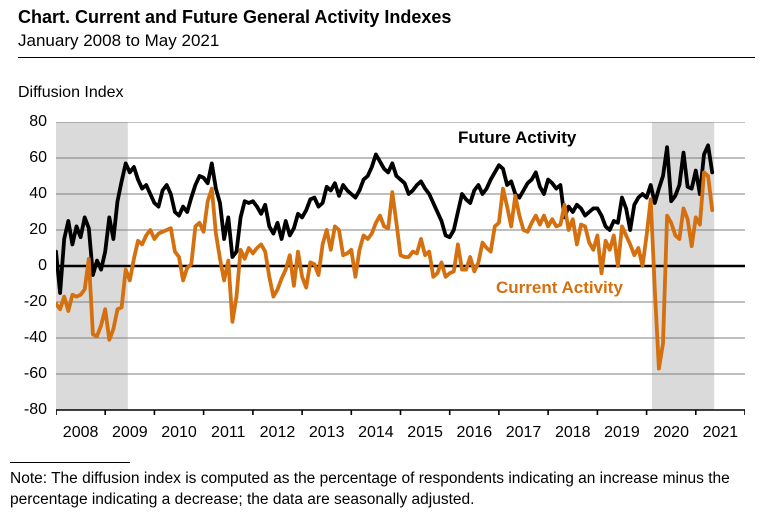 This screenshot has width=768, height=528. Describe the element at coordinates (523, 432) in the screenshot. I see `x-year-label: 2017` at that location.